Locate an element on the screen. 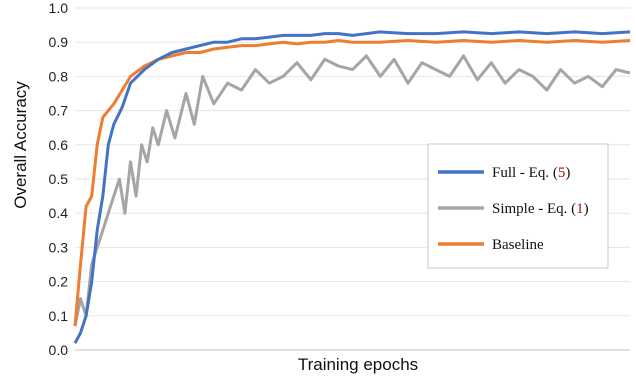  y-tick-labels: 0.0 0.1 0.2 0.3 0.4 0.5 0.6 0.7 0.8 0.9 1.0 is located at coordinates (59, 179).